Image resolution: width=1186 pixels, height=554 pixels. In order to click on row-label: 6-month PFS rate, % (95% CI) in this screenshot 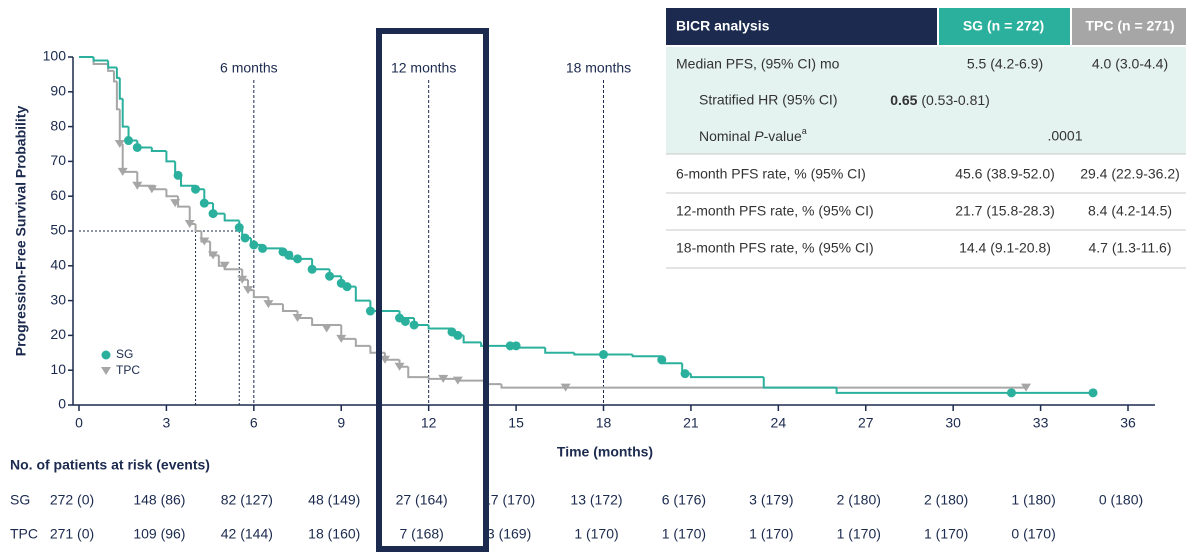, I will do `click(771, 174)`.